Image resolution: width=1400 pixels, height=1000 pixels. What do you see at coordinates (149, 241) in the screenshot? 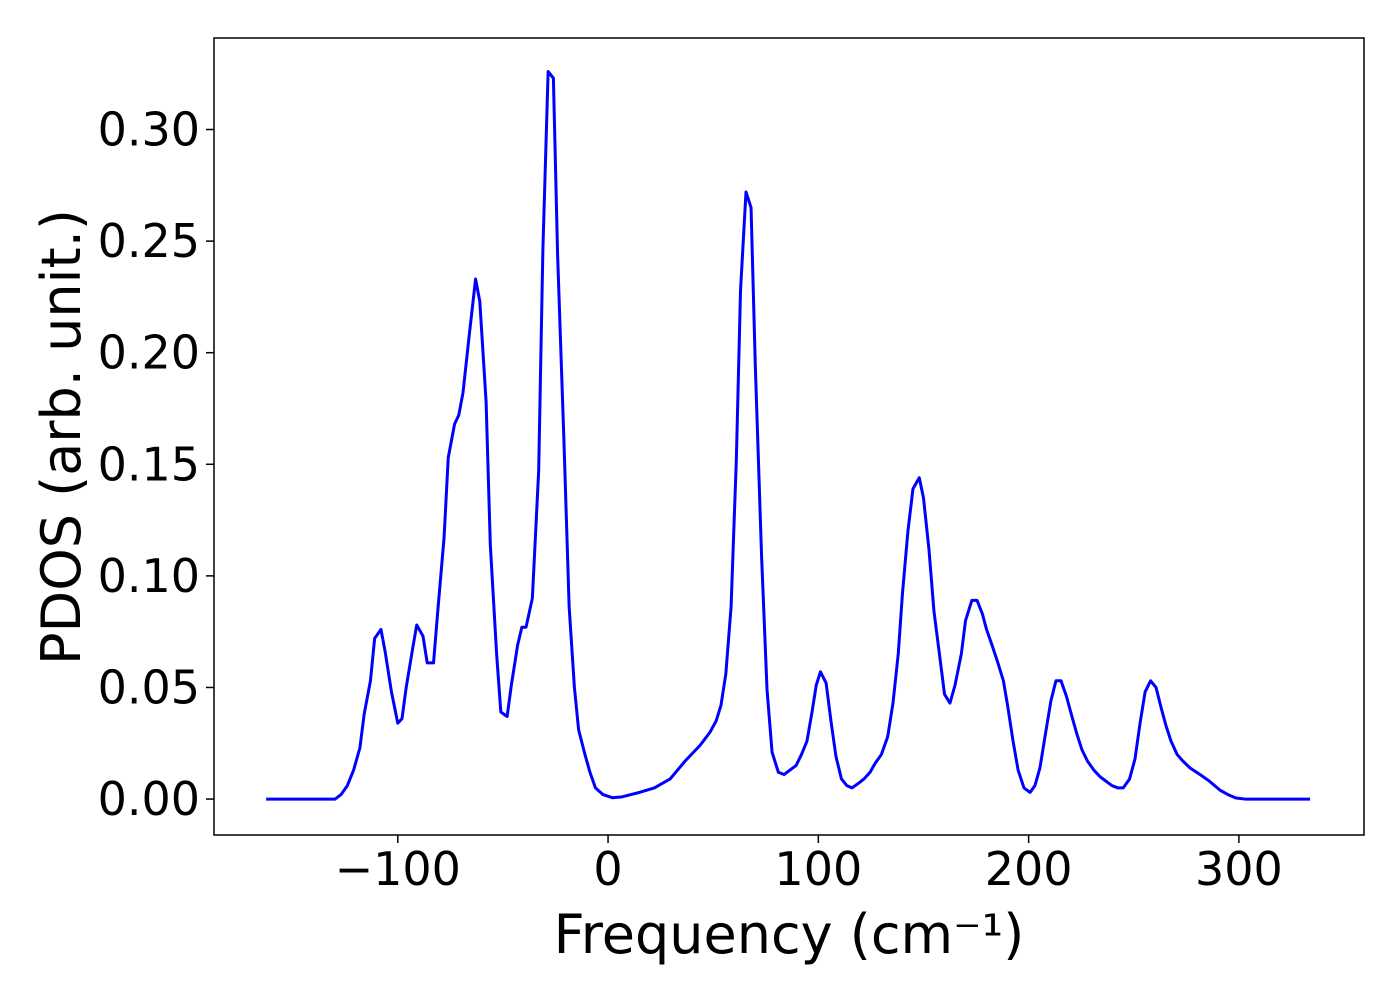
I see `y-tick-label: 0.25` at bounding box center [149, 241].